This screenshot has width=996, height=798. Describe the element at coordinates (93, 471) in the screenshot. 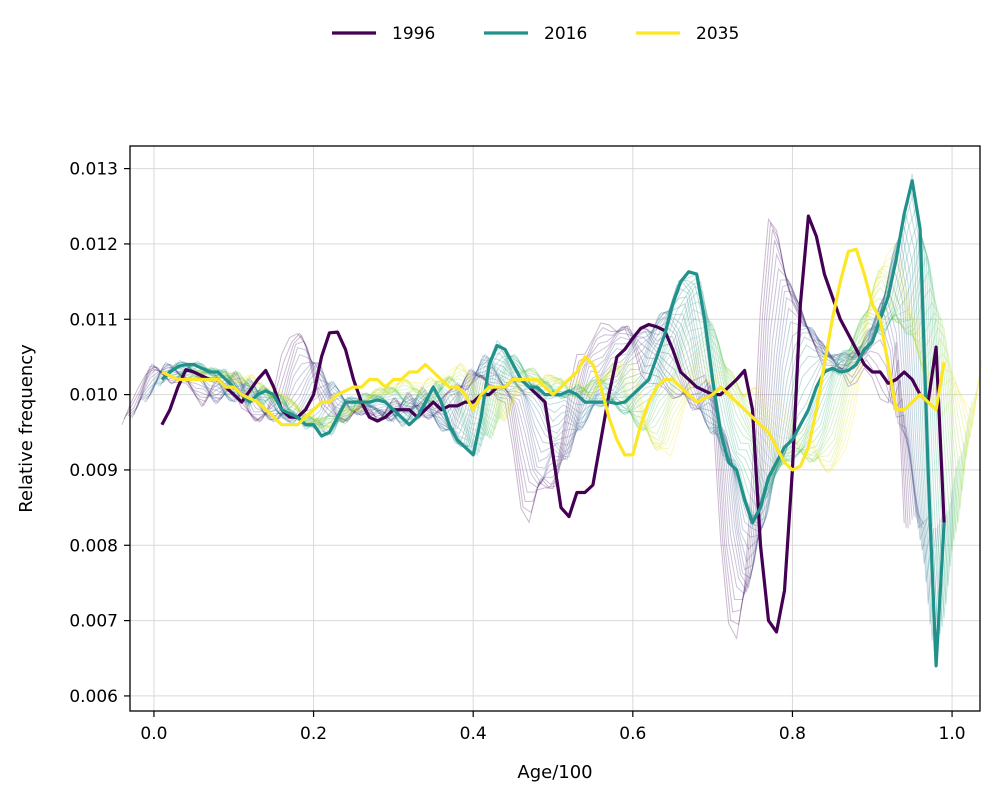

I see `y-tick-label: 0.009` at that location.